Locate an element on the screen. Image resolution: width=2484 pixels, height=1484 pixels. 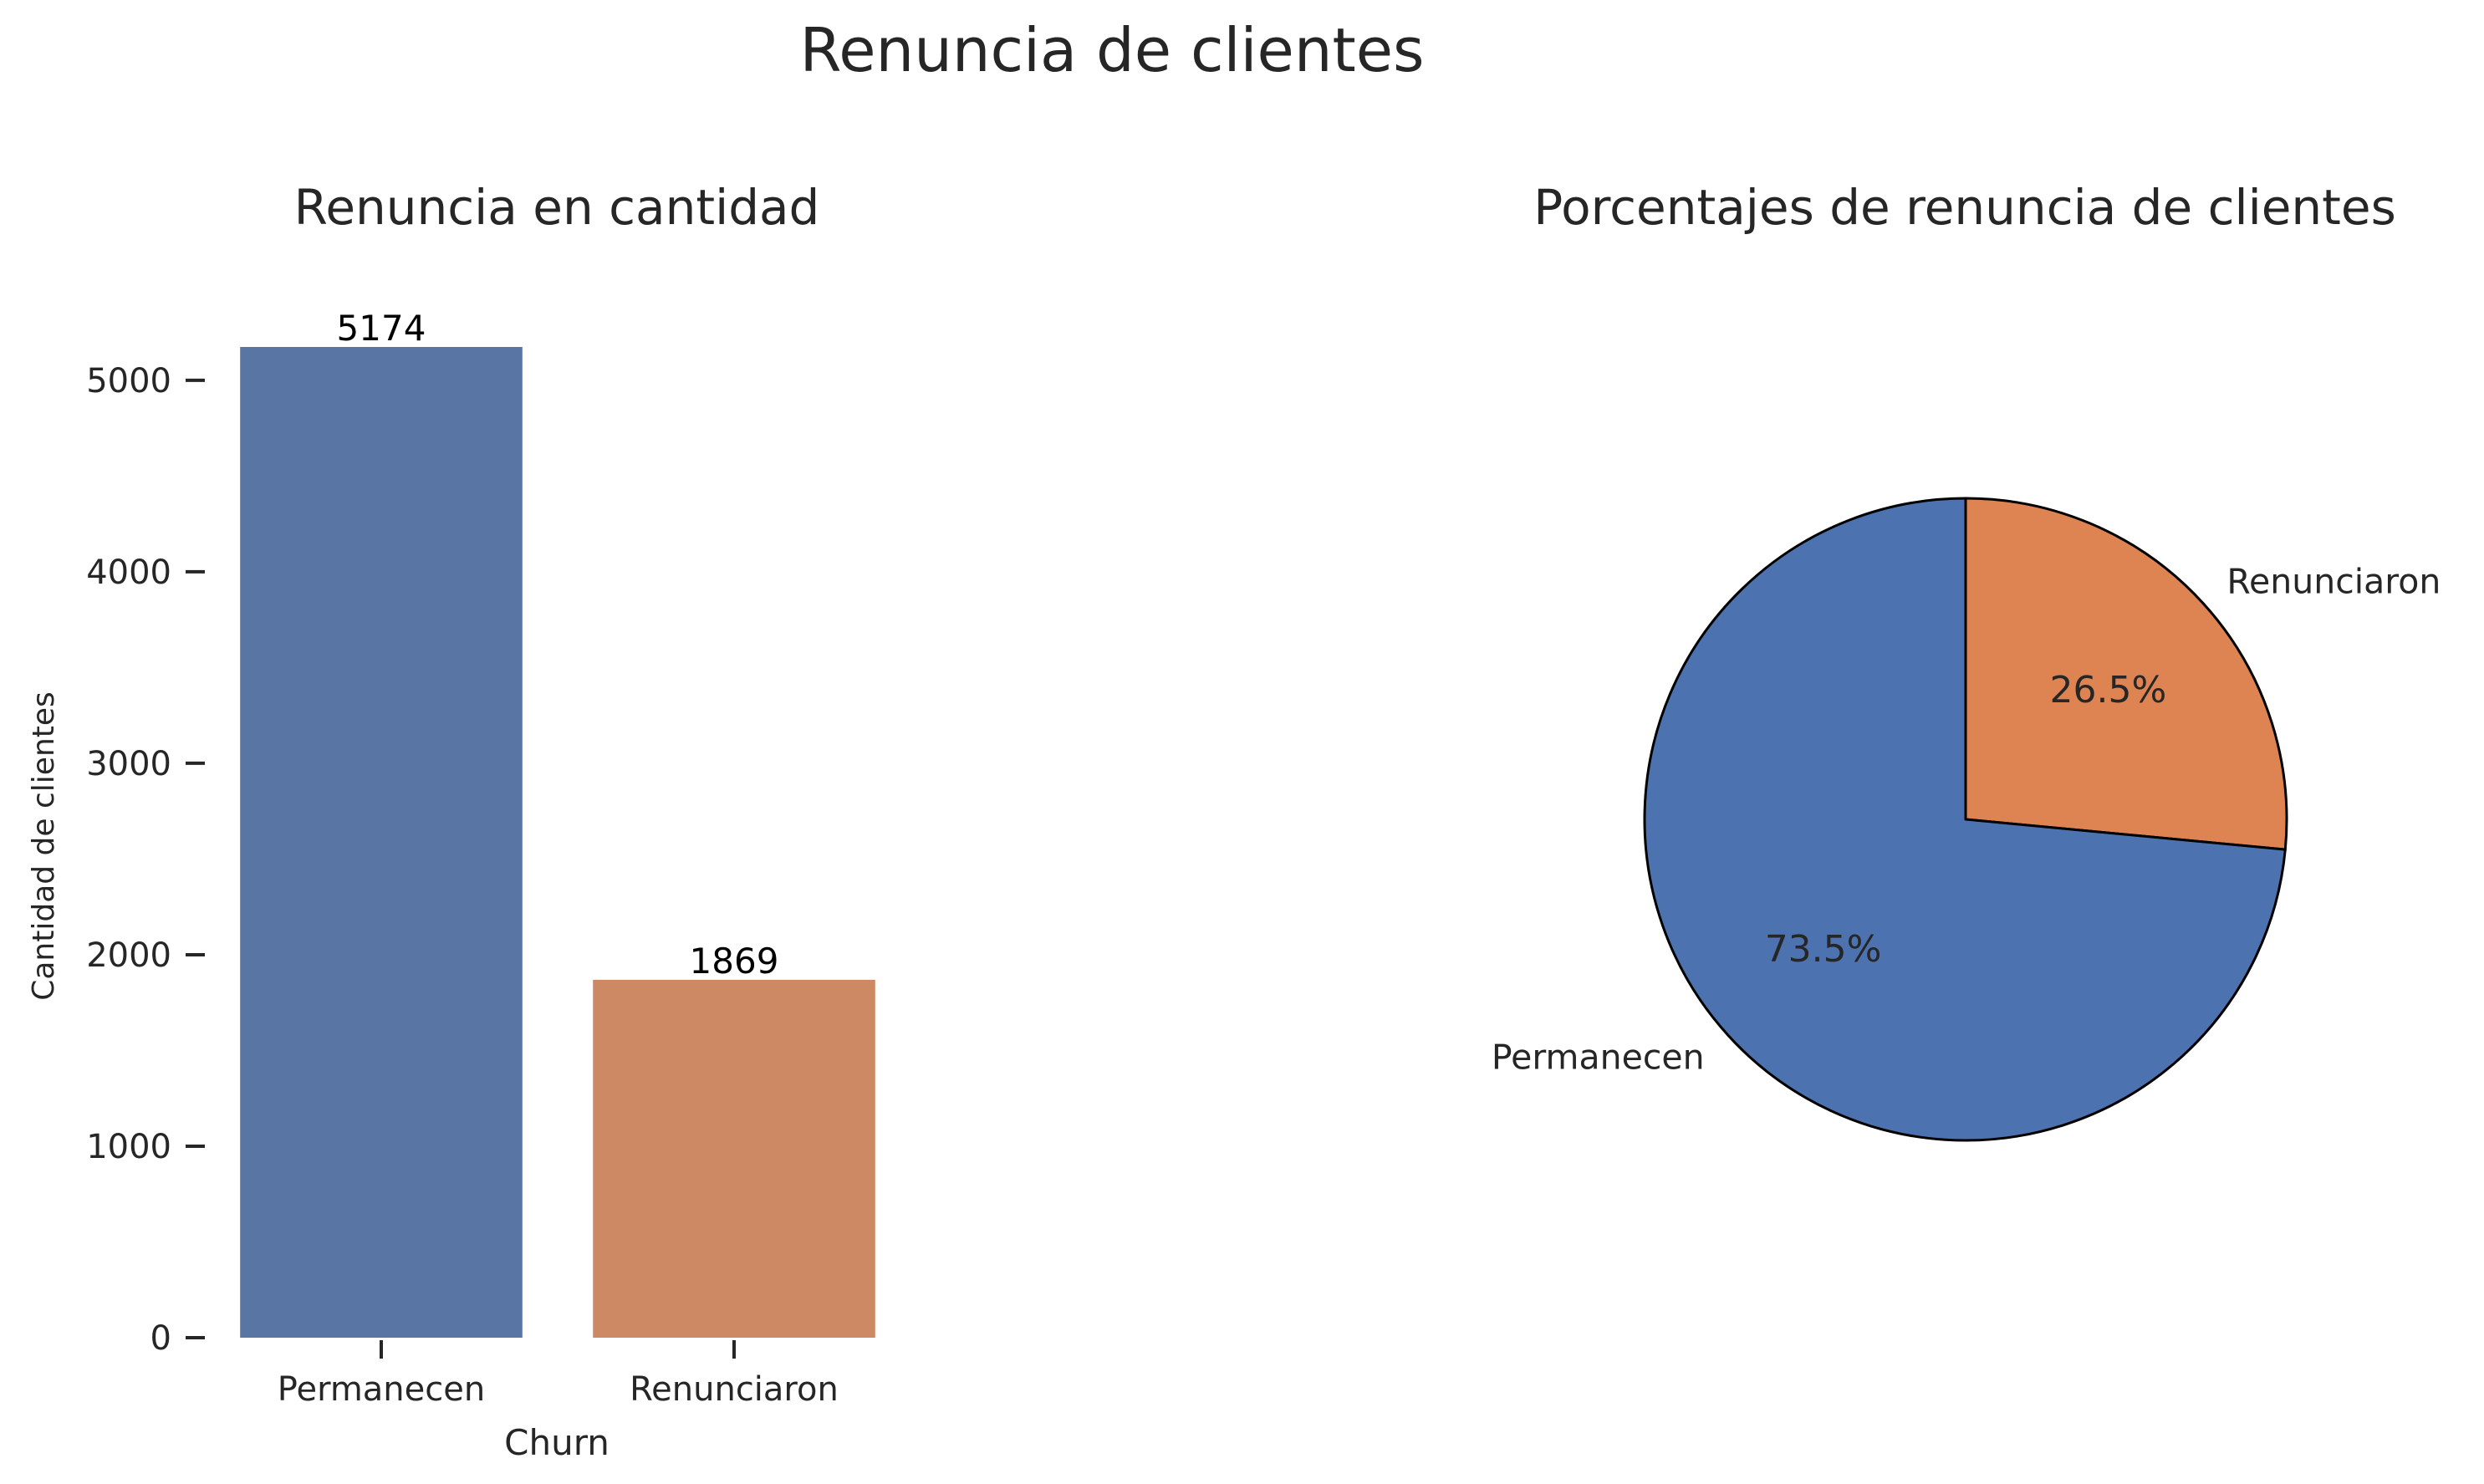
pie-category-label: Renunciaron is located at coordinates (2333, 582).